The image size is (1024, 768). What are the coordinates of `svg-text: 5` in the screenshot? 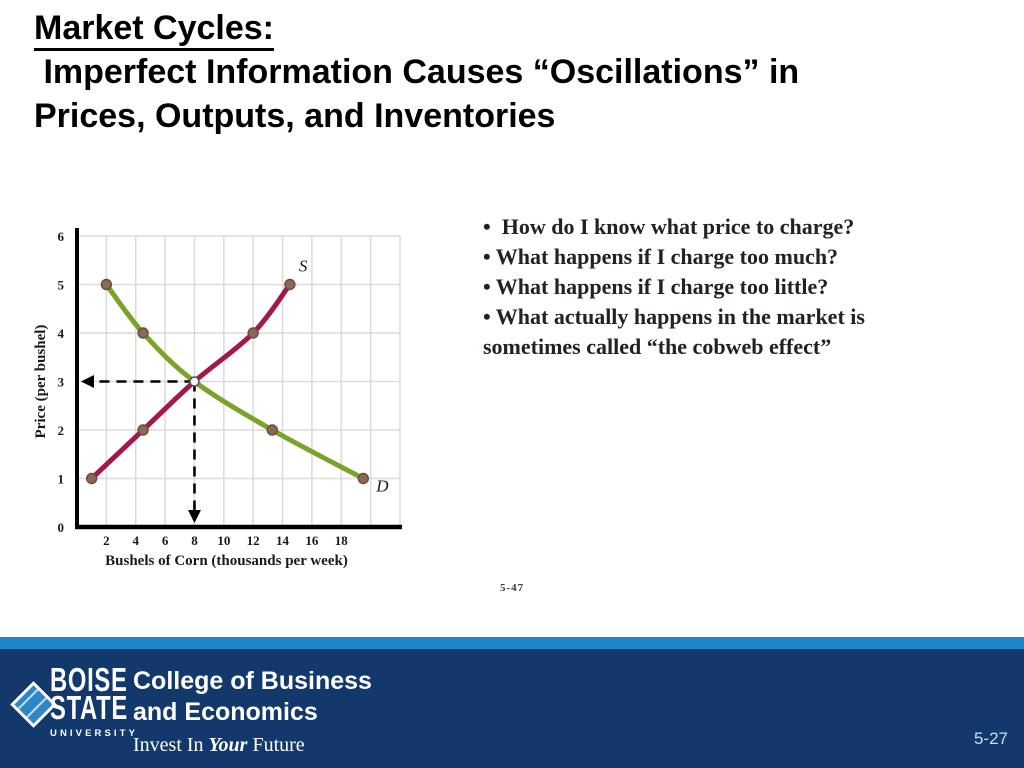 It's located at (61, 285).